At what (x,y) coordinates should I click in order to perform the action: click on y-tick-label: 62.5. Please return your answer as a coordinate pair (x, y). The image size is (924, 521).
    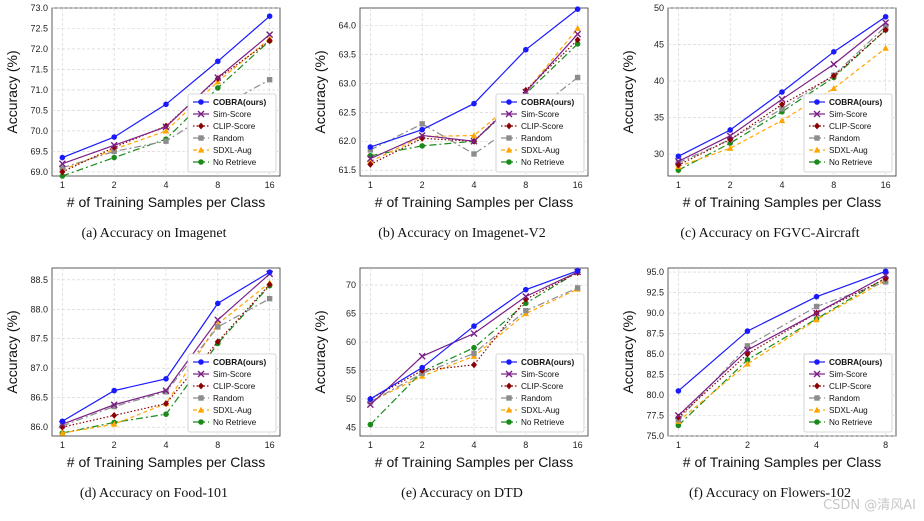
    Looking at the image, I should click on (347, 112).